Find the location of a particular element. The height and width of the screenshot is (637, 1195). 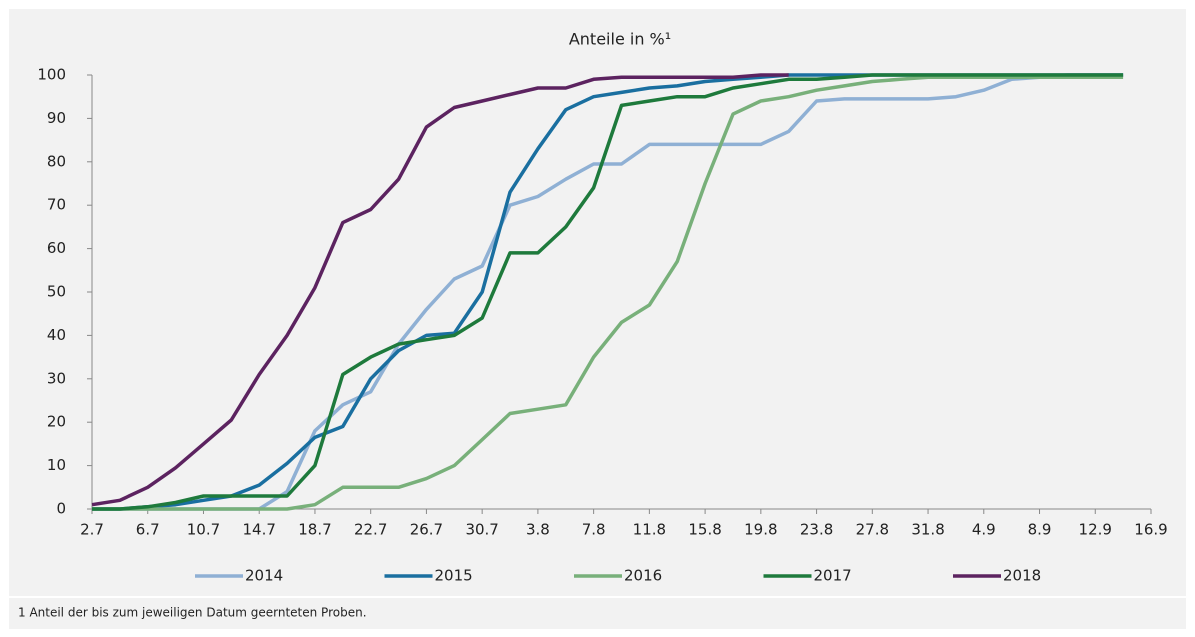

legend-label: 2015 is located at coordinates (454, 576).